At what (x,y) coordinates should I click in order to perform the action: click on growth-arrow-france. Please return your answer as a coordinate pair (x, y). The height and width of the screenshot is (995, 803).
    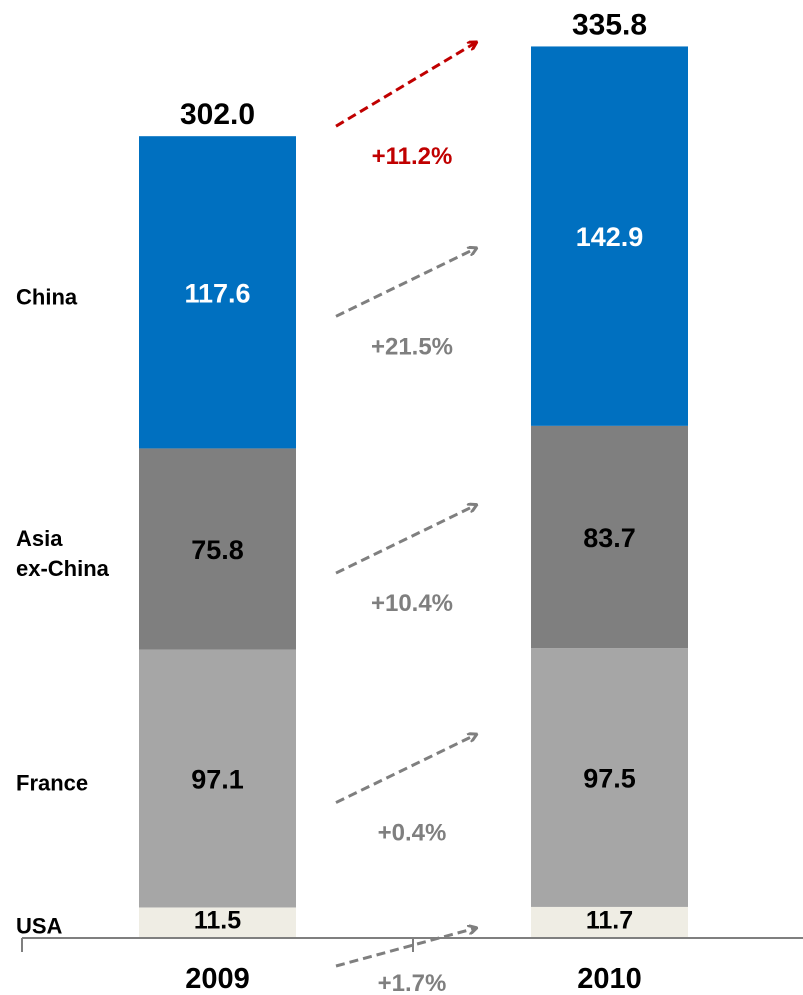
    Looking at the image, I should click on (405, 769).